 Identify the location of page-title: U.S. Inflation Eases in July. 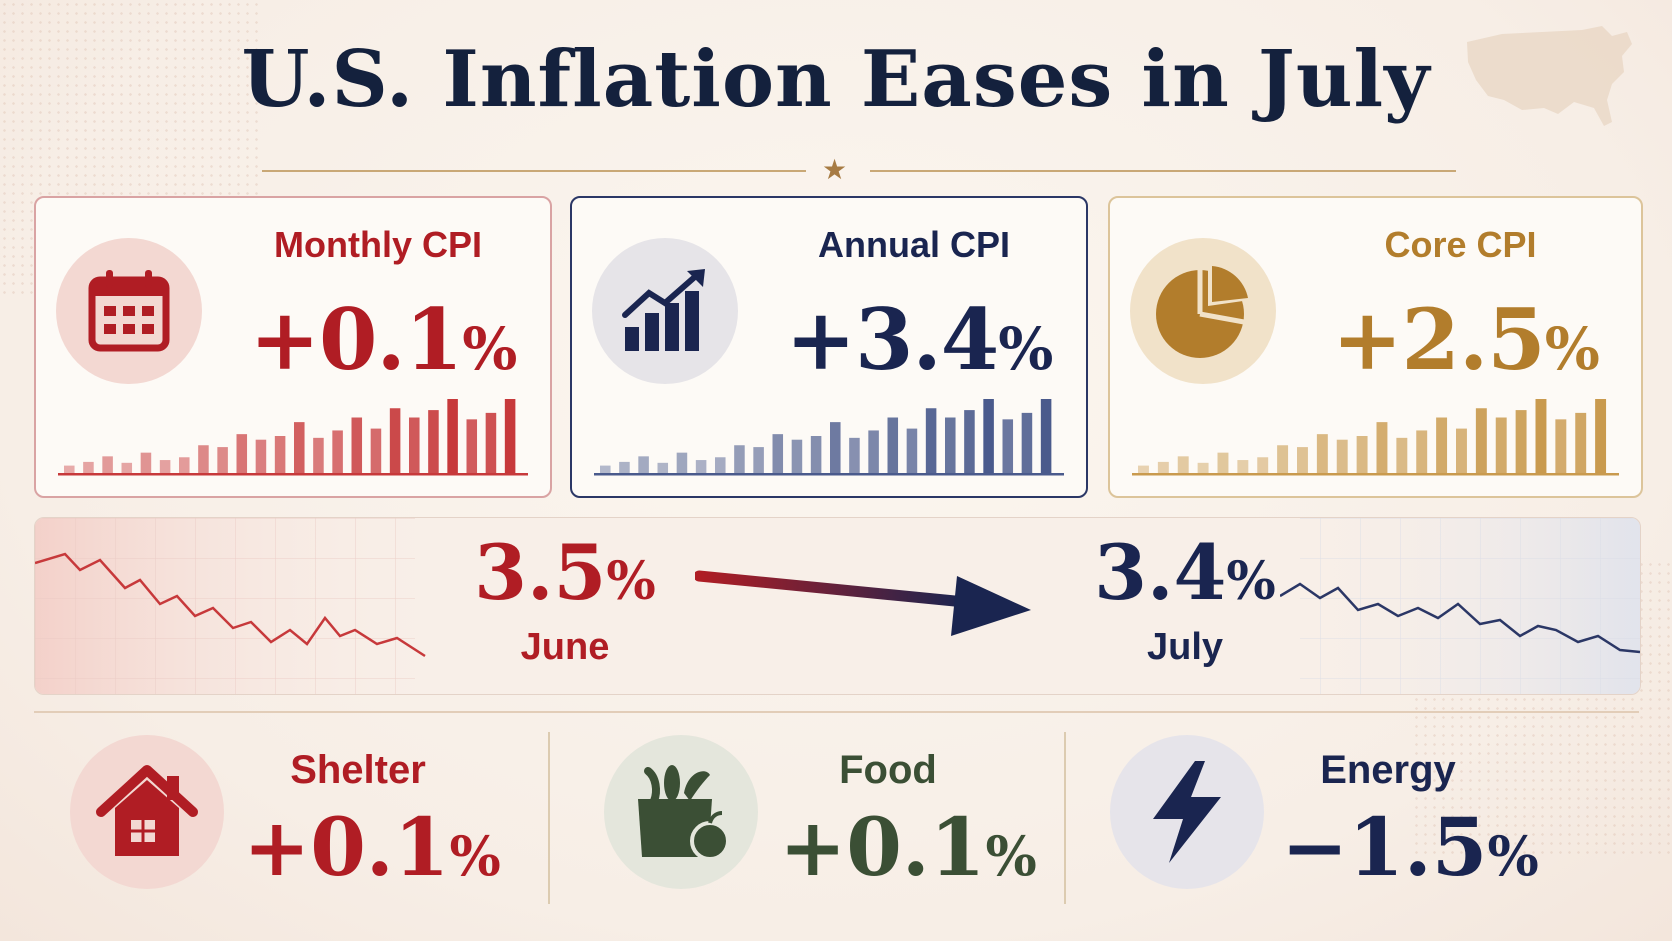
(836, 79).